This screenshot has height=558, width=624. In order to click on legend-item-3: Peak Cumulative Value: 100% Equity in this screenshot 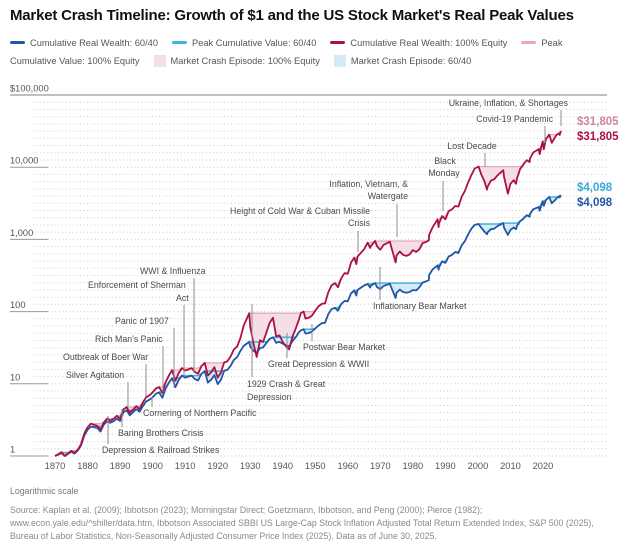, I will do `click(286, 52)`.